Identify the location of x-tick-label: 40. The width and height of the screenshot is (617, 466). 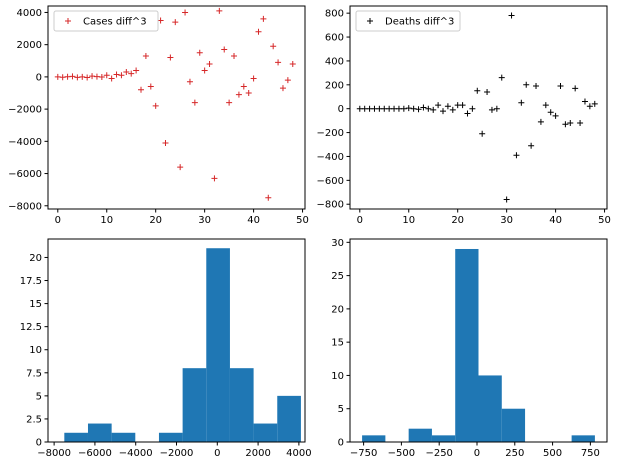
(253, 220).